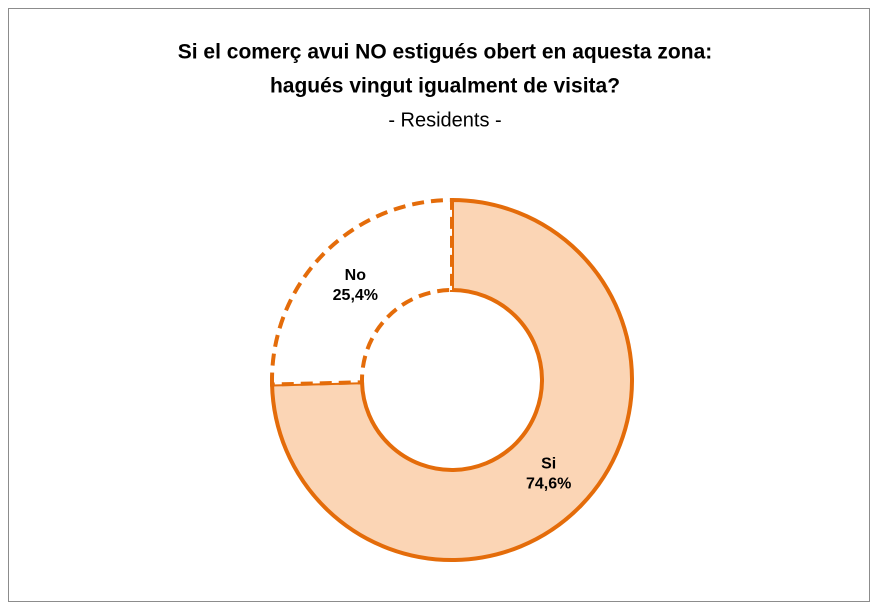  What do you see at coordinates (445, 86) in the screenshot?
I see `chart-title: hagués vingut igualment de visita?` at bounding box center [445, 86].